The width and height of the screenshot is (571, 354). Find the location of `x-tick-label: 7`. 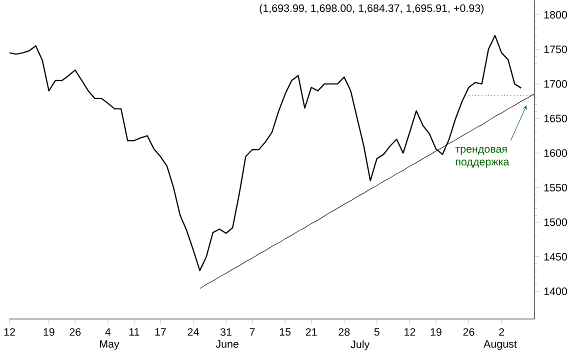

x-tick-label: 7 is located at coordinates (252, 332).